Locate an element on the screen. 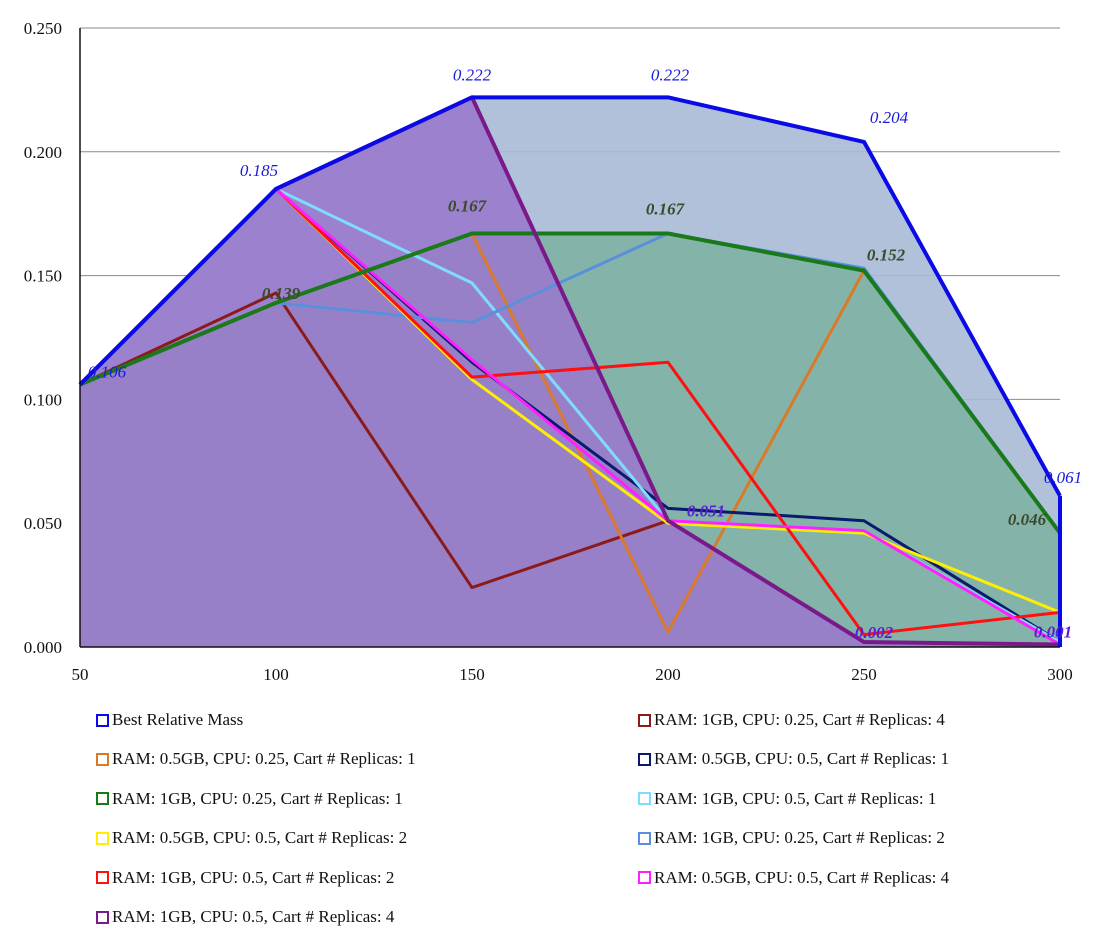 Image resolution: width=1105 pixels, height=949 pixels. legend-item: RAM: 1GB, CPU: 0.5, Cart # Replicas: 1 is located at coordinates (787, 799).